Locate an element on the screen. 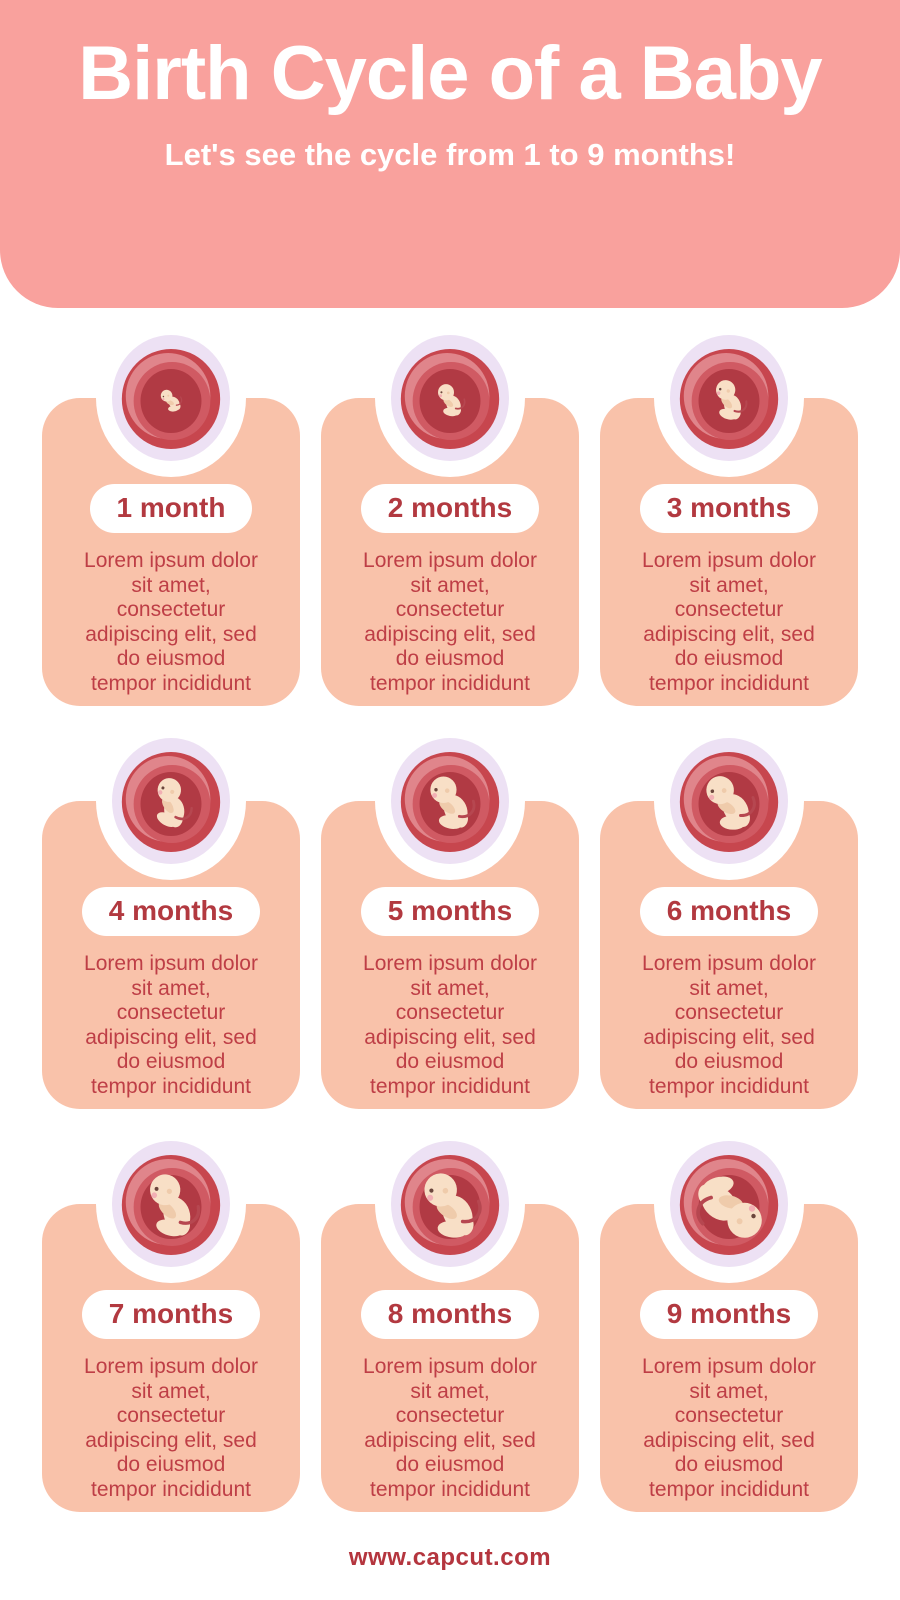 This screenshot has width=900, height=1600. month-label: 8 months is located at coordinates (450, 1313).